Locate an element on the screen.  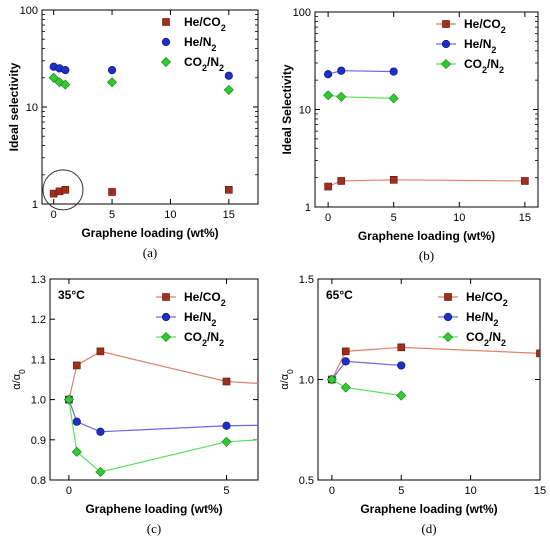
highlight-circle is located at coordinates (63, 190).